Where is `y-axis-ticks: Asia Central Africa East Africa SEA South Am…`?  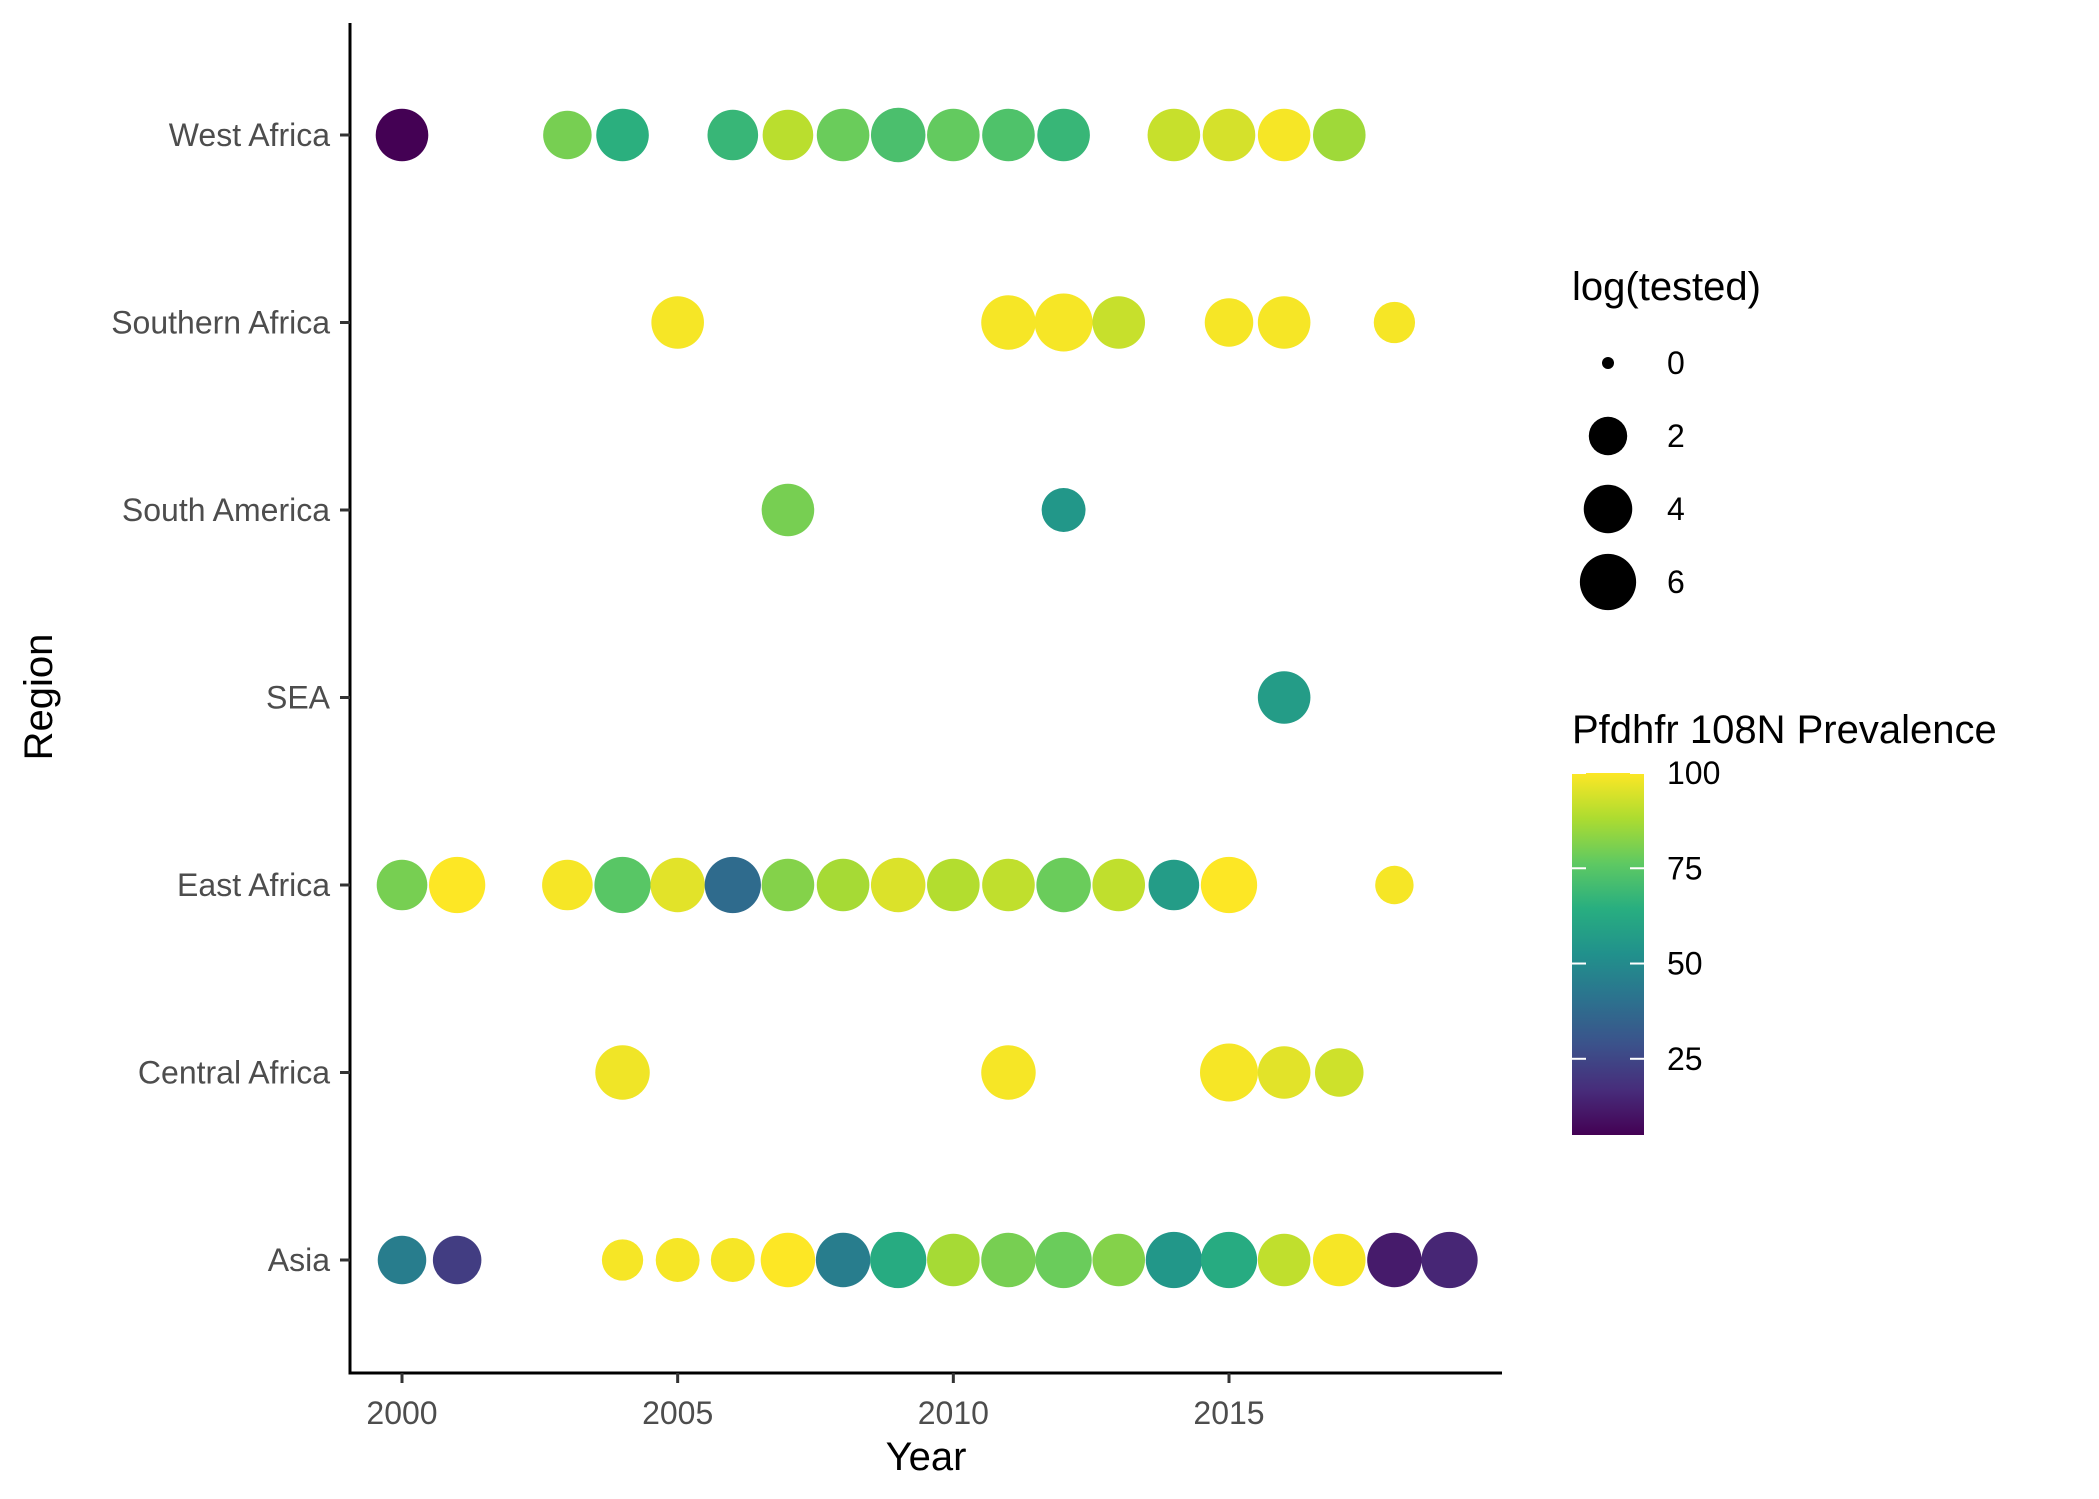
y-axis-ticks: Asia Central Africa East Africa SEA South Am… is located at coordinates (230, 697).